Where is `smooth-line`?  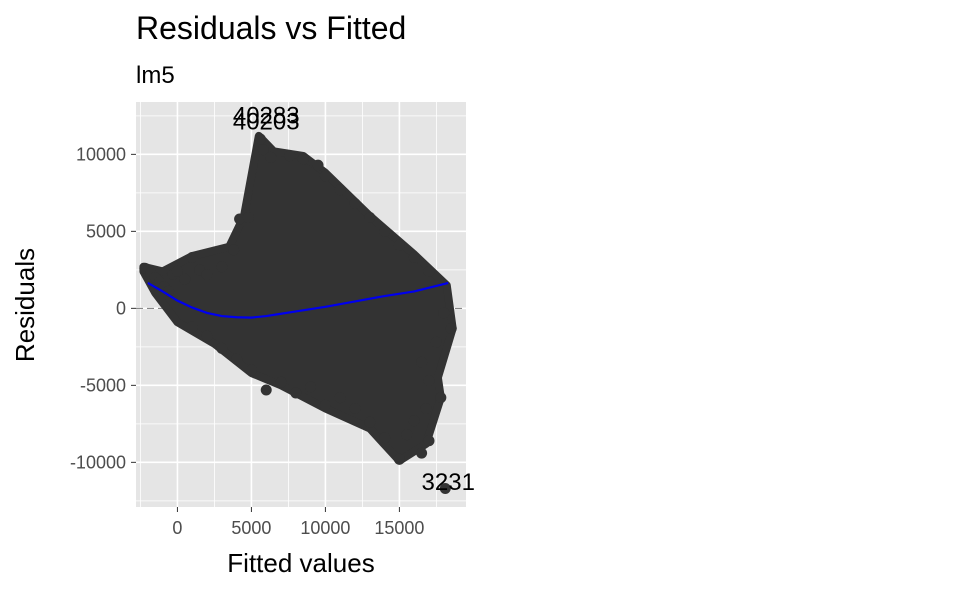 smooth-line is located at coordinates (298, 300).